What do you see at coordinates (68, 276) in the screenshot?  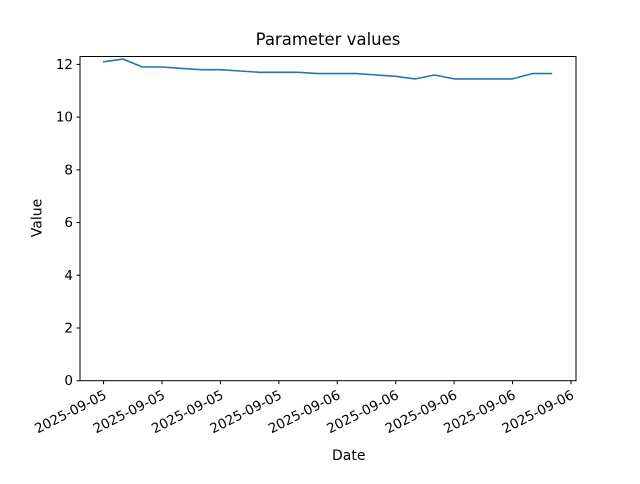 I see `y-tick-label: 4` at bounding box center [68, 276].